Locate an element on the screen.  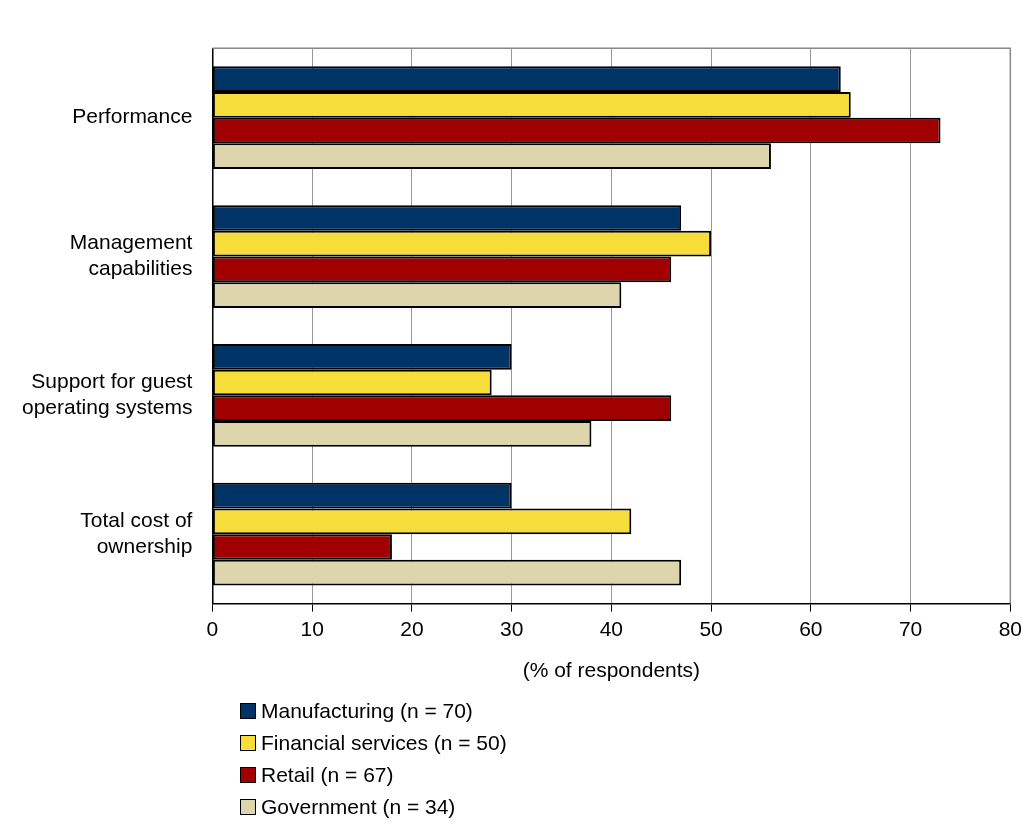
x-tick-label: 60 is located at coordinates (811, 628).